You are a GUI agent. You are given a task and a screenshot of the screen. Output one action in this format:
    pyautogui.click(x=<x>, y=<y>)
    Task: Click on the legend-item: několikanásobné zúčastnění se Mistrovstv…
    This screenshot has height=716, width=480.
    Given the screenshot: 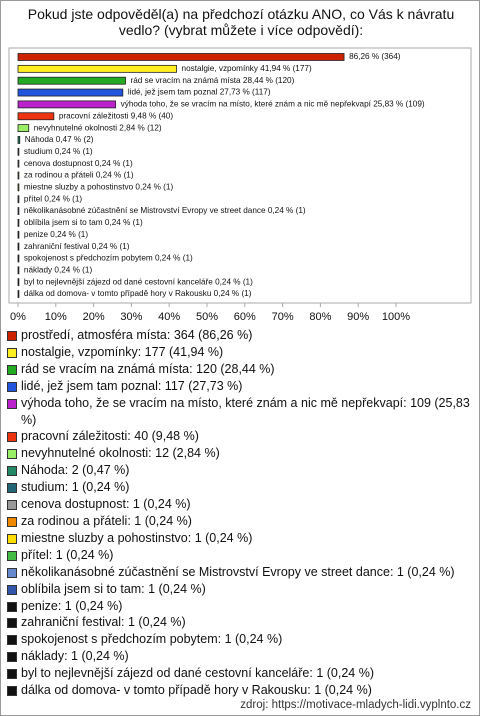 What is the action you would take?
    pyautogui.click(x=240, y=572)
    